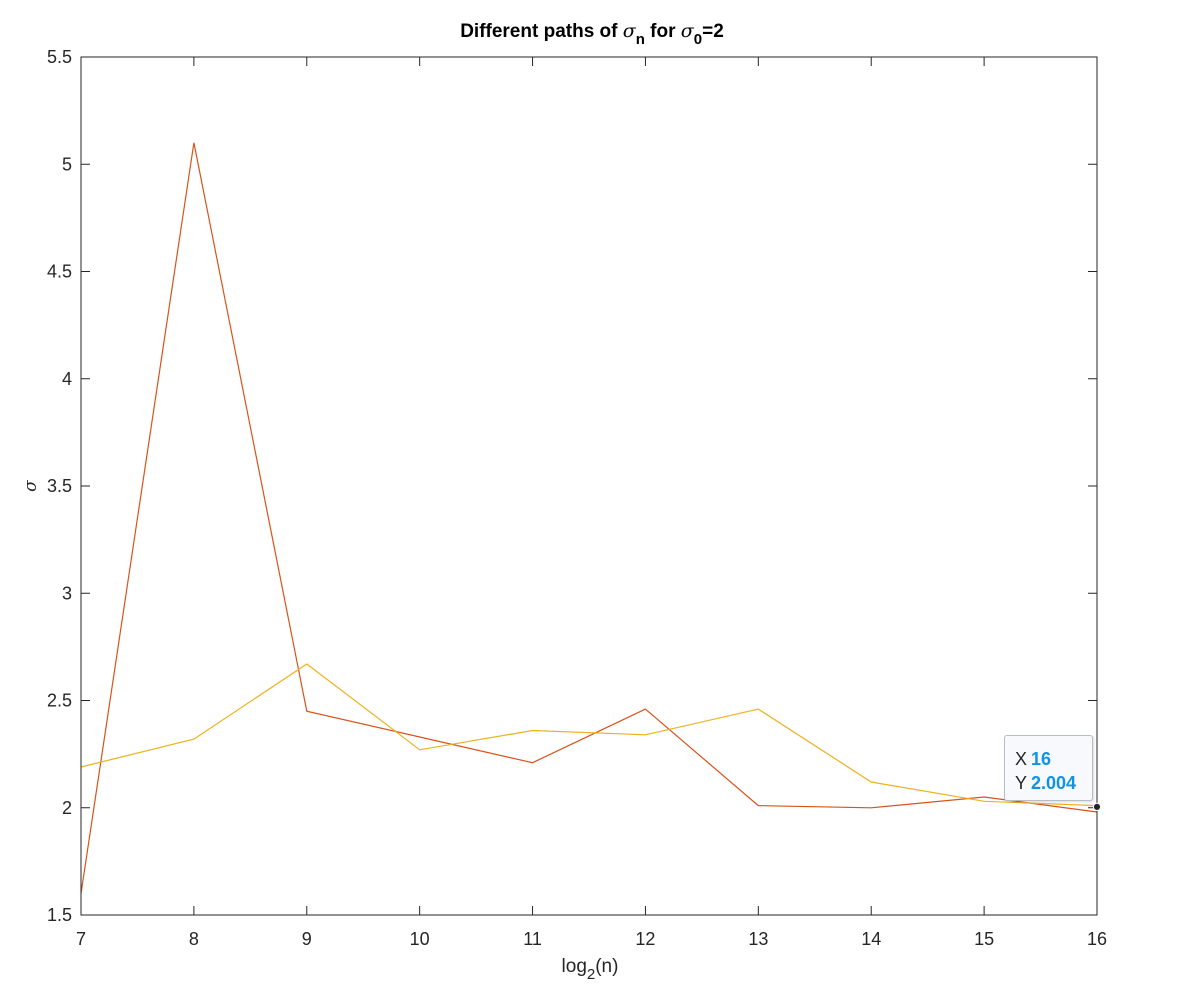 This screenshot has width=1180, height=1008. What do you see at coordinates (592, 34) in the screenshot?
I see `chart-title: Different paths of σn for σ0=2` at bounding box center [592, 34].